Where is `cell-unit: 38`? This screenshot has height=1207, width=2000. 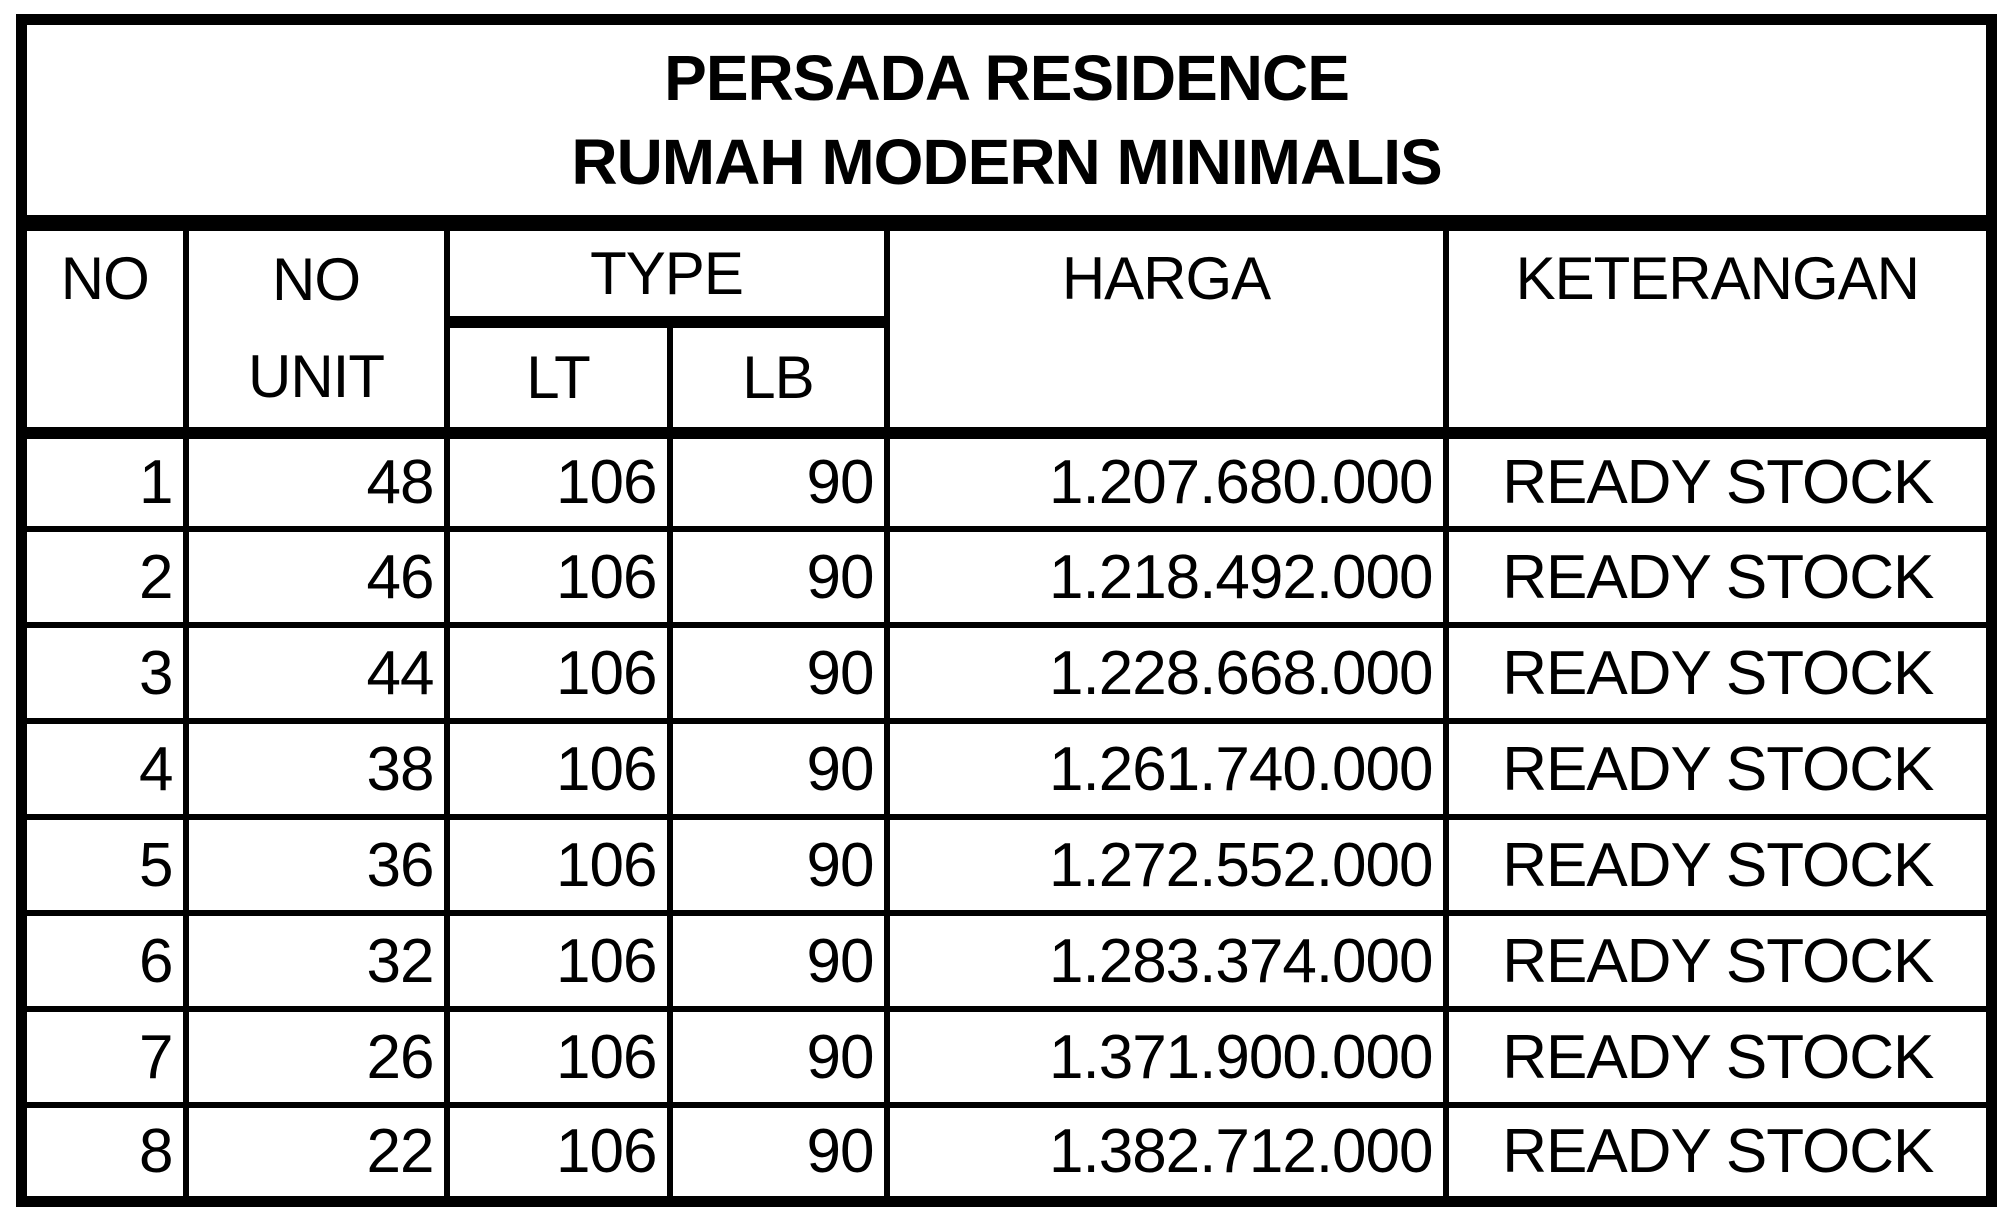
cell-unit: 38 is located at coordinates (316, 769).